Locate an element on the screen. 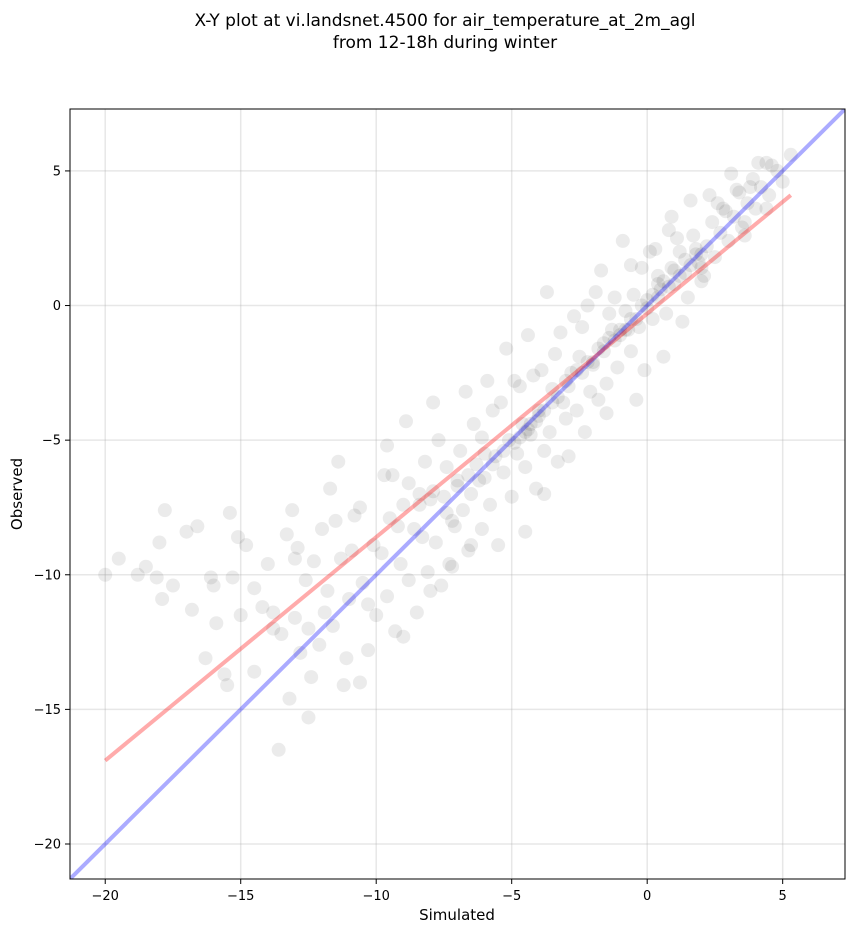 The height and width of the screenshot is (934, 854). y-tick-label: −15 is located at coordinates (47, 710).